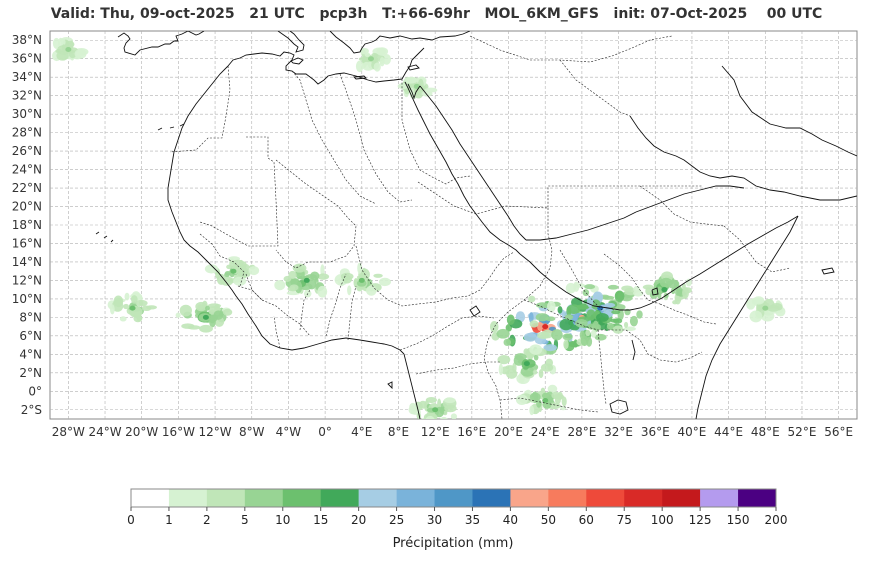 The height and width of the screenshot is (563, 873). I want to click on colorbar-tick-label: 0, so click(131, 520).